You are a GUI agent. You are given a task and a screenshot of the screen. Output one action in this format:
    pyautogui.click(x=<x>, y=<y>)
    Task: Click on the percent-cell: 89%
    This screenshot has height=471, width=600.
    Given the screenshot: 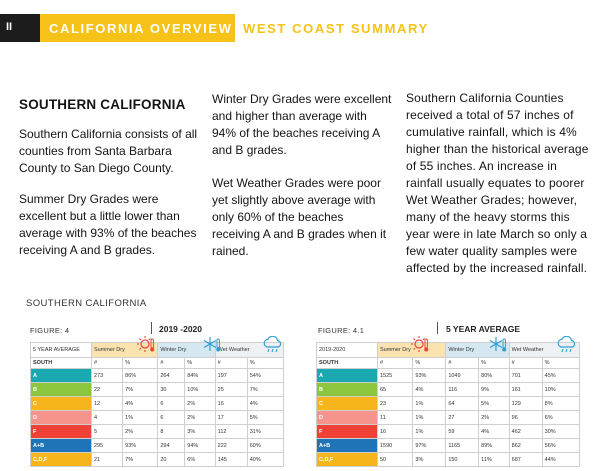 What is the action you would take?
    pyautogui.click(x=494, y=445)
    